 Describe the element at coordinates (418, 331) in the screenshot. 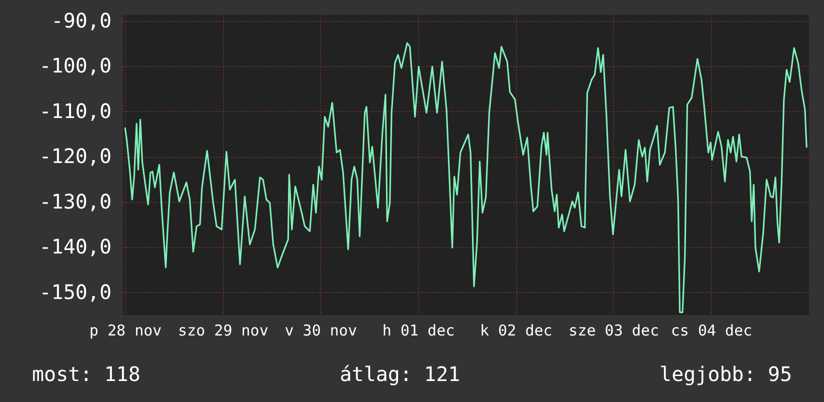

I see `x-tick-label: h 01 dec` at that location.